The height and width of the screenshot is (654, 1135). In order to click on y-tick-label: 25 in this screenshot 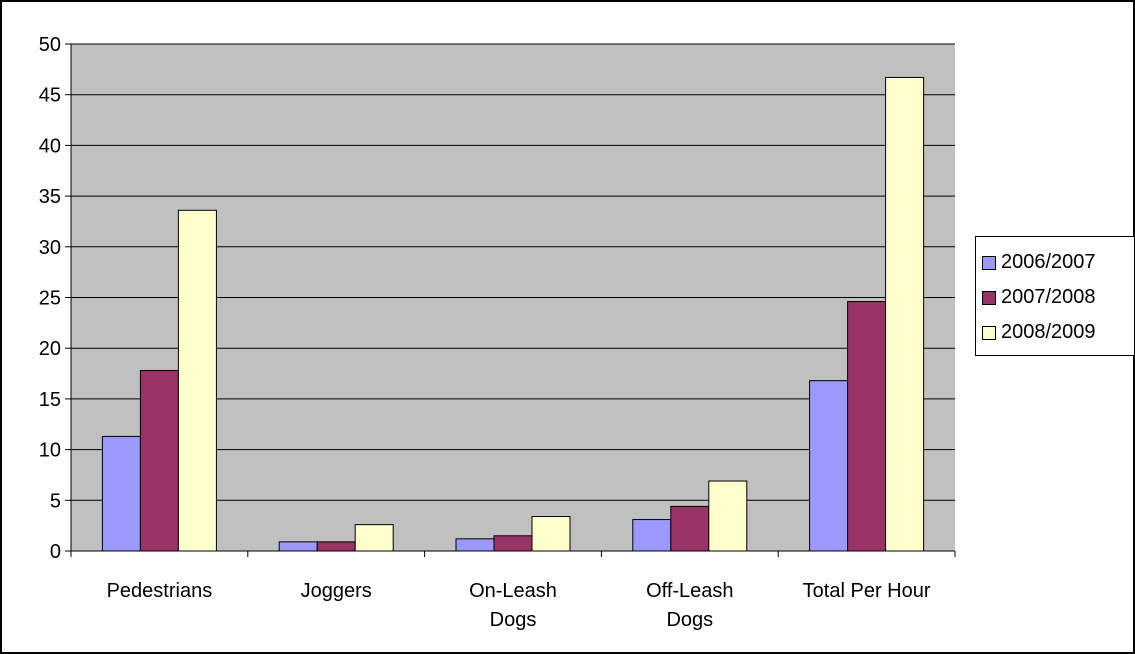, I will do `click(50, 299)`.